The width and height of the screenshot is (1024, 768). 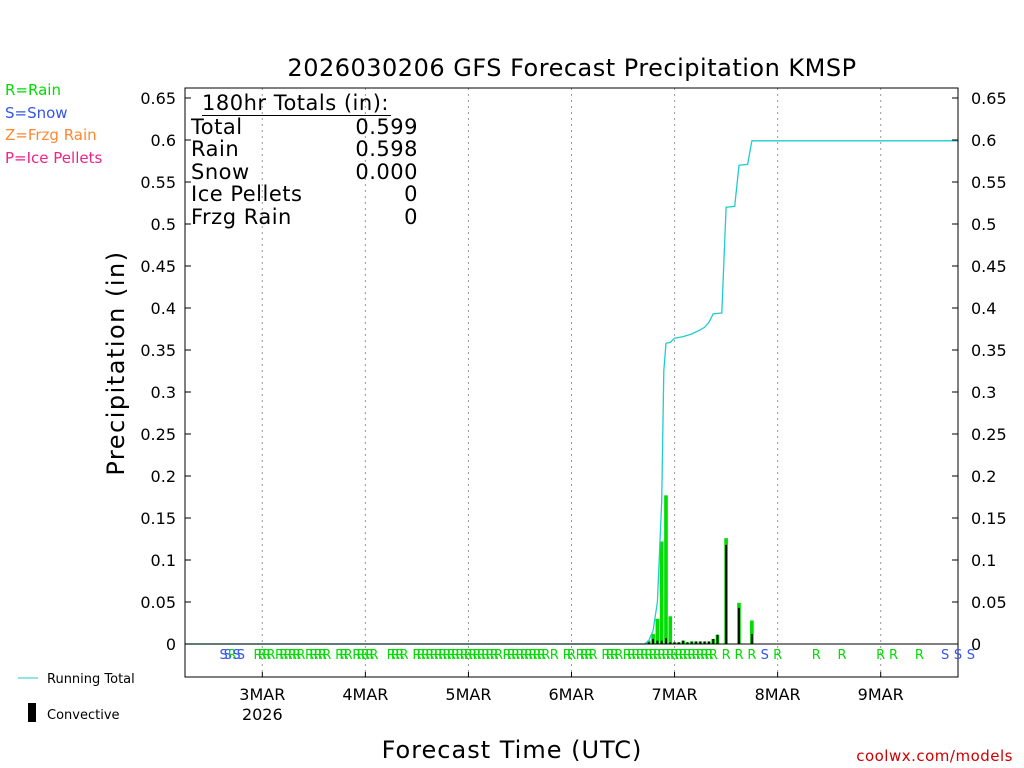 I want to click on y-tick-label-left: 0.3, so click(x=163, y=392).